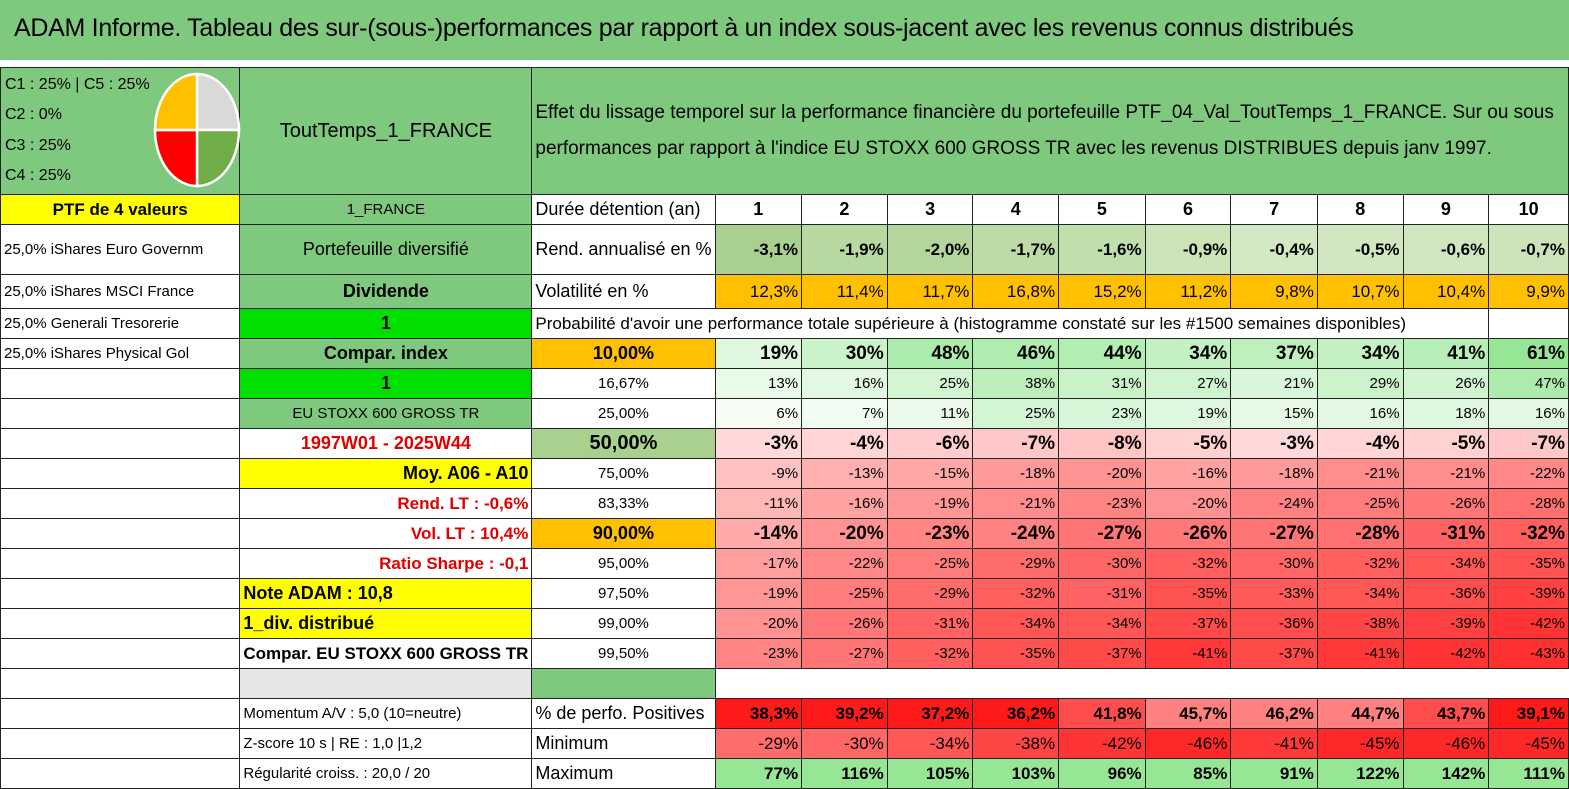 The height and width of the screenshot is (789, 1569). What do you see at coordinates (1446, 773) in the screenshot?
I see `max-value: 142%` at bounding box center [1446, 773].